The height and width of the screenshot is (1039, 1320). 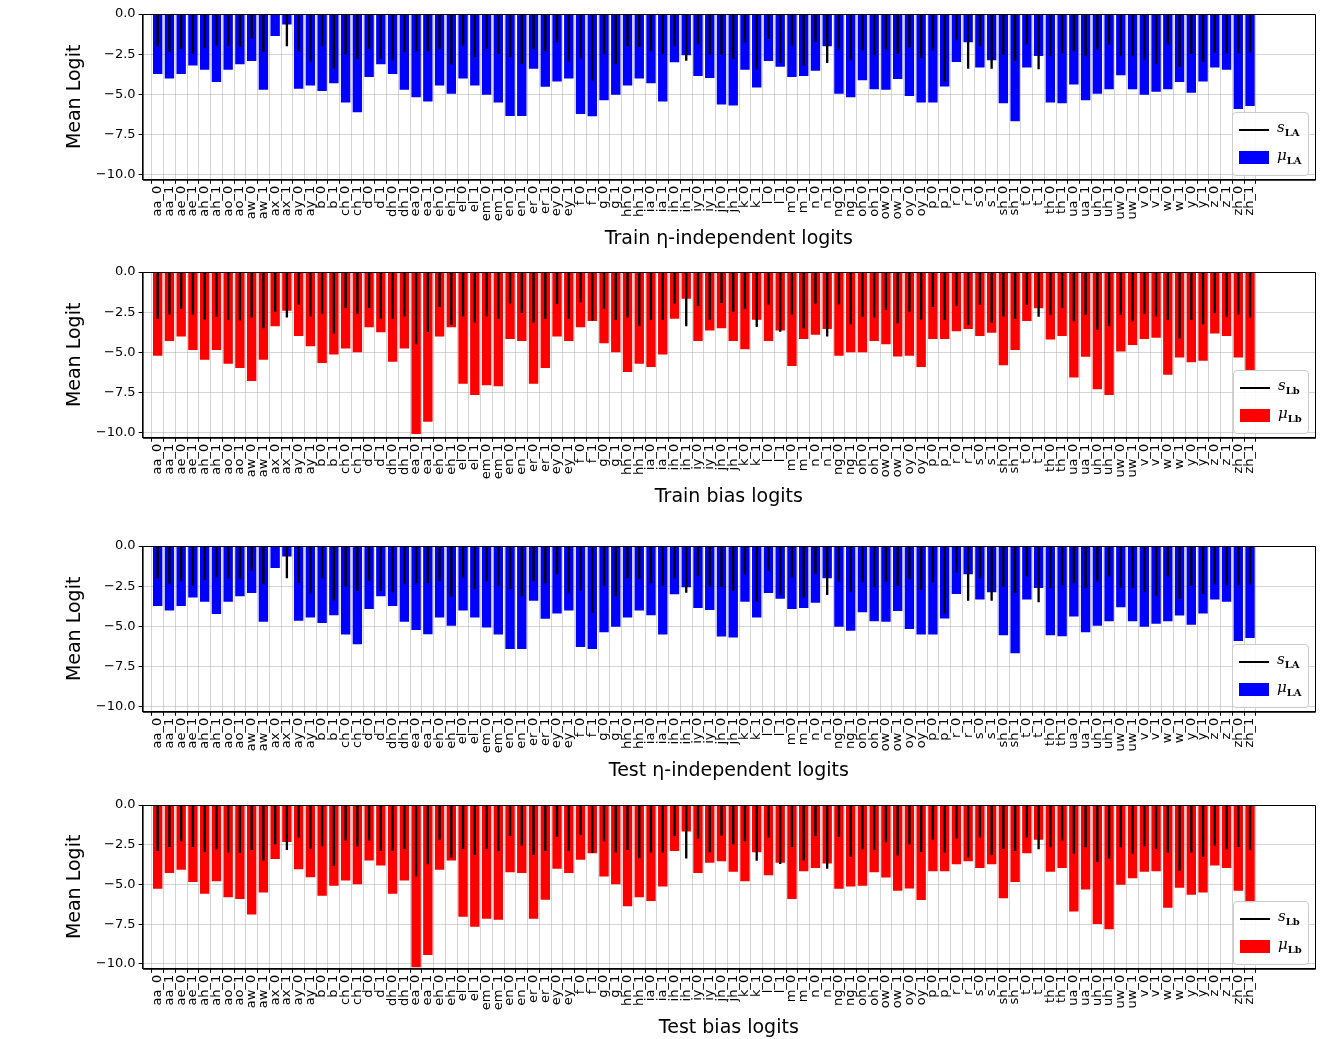 What do you see at coordinates (728, 494) in the screenshot?
I see `x-axis-title: Train bias logits` at bounding box center [728, 494].